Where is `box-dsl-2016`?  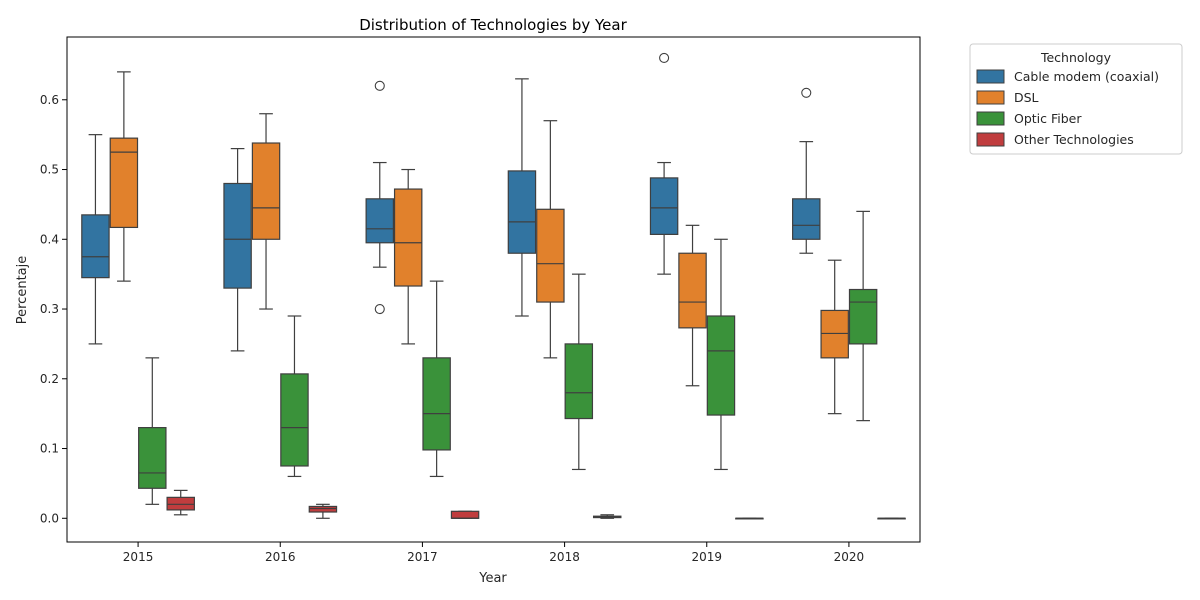 box-dsl-2016 is located at coordinates (266, 211).